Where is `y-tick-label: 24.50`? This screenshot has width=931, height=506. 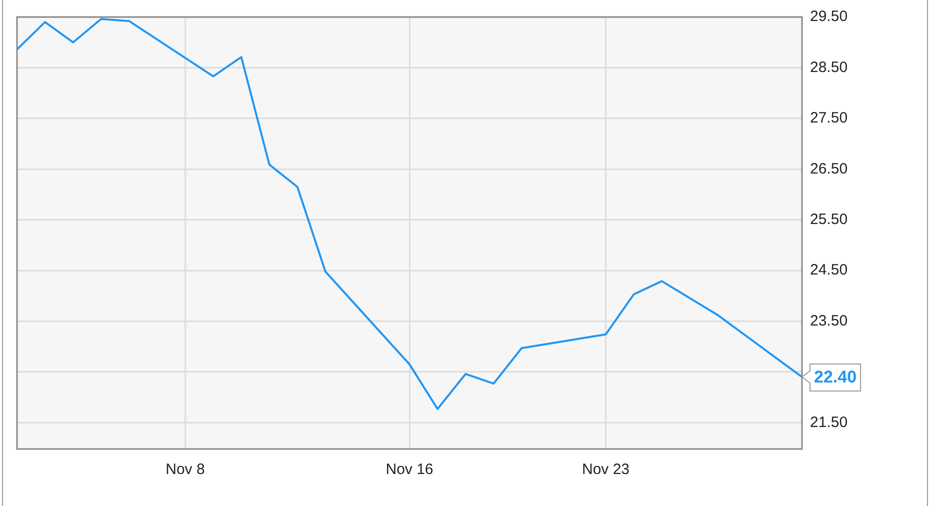
y-tick-label: 24.50 is located at coordinates (829, 270).